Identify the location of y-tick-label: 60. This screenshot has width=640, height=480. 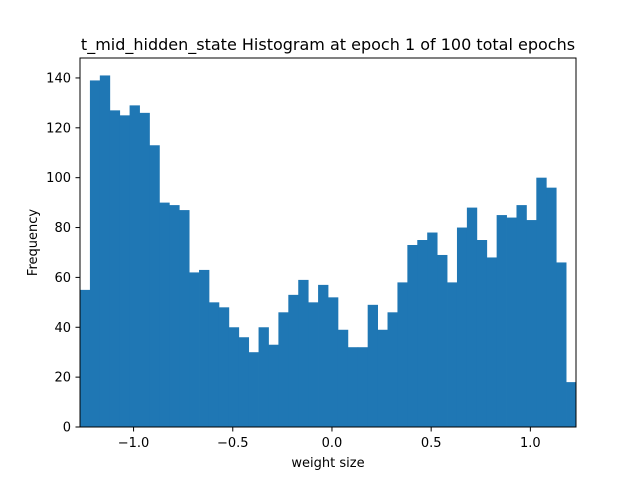
(62, 278).